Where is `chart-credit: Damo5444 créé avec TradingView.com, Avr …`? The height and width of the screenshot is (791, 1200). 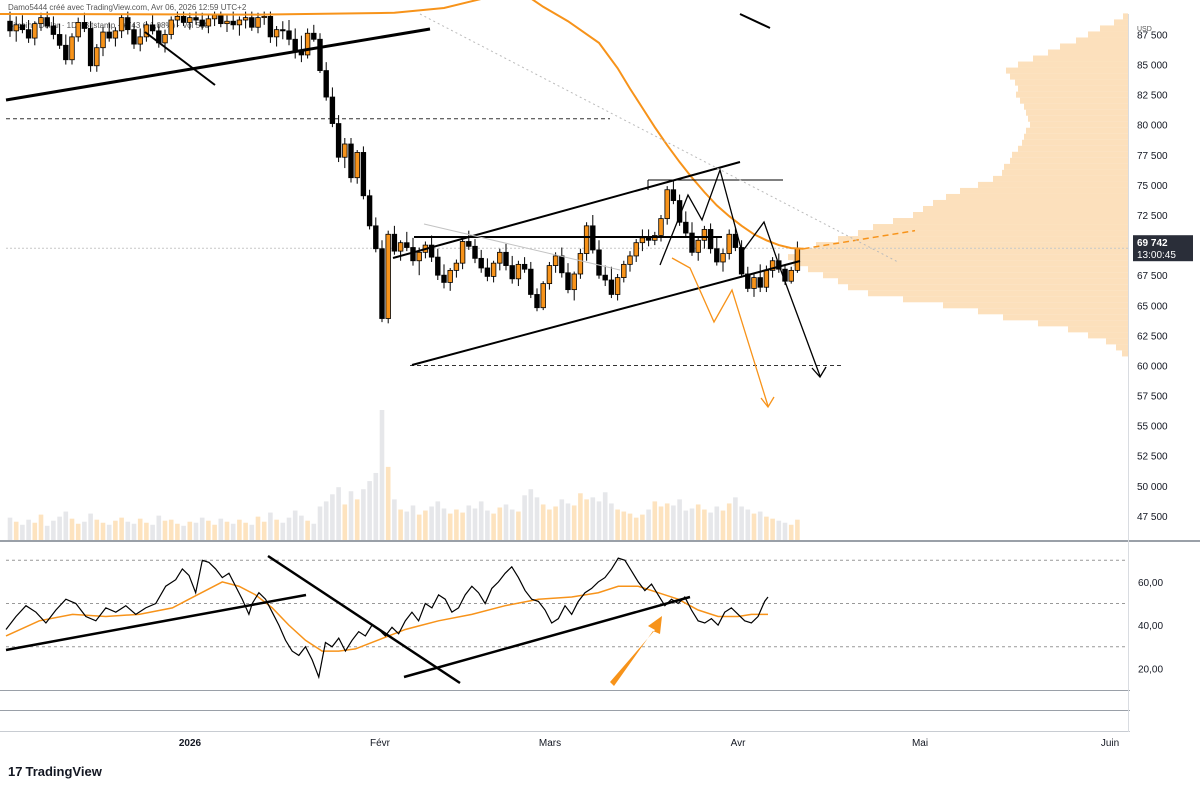
chart-credit: Damo5444 créé avec TradingView.com, Avr … is located at coordinates (127, 7).